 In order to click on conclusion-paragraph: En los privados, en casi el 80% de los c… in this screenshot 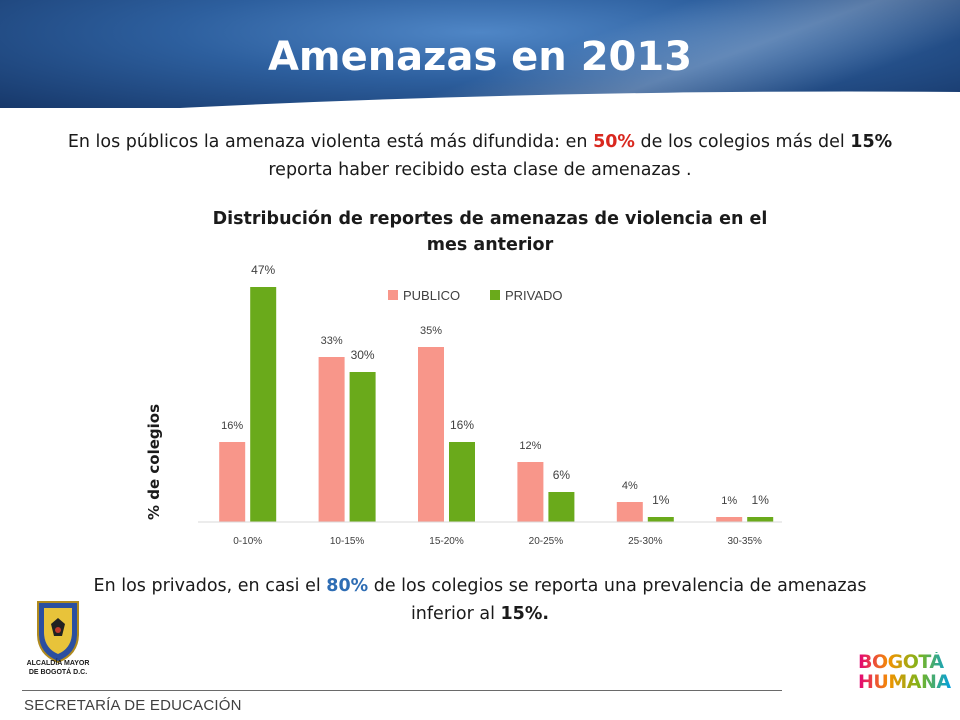, I will do `click(480, 600)`.